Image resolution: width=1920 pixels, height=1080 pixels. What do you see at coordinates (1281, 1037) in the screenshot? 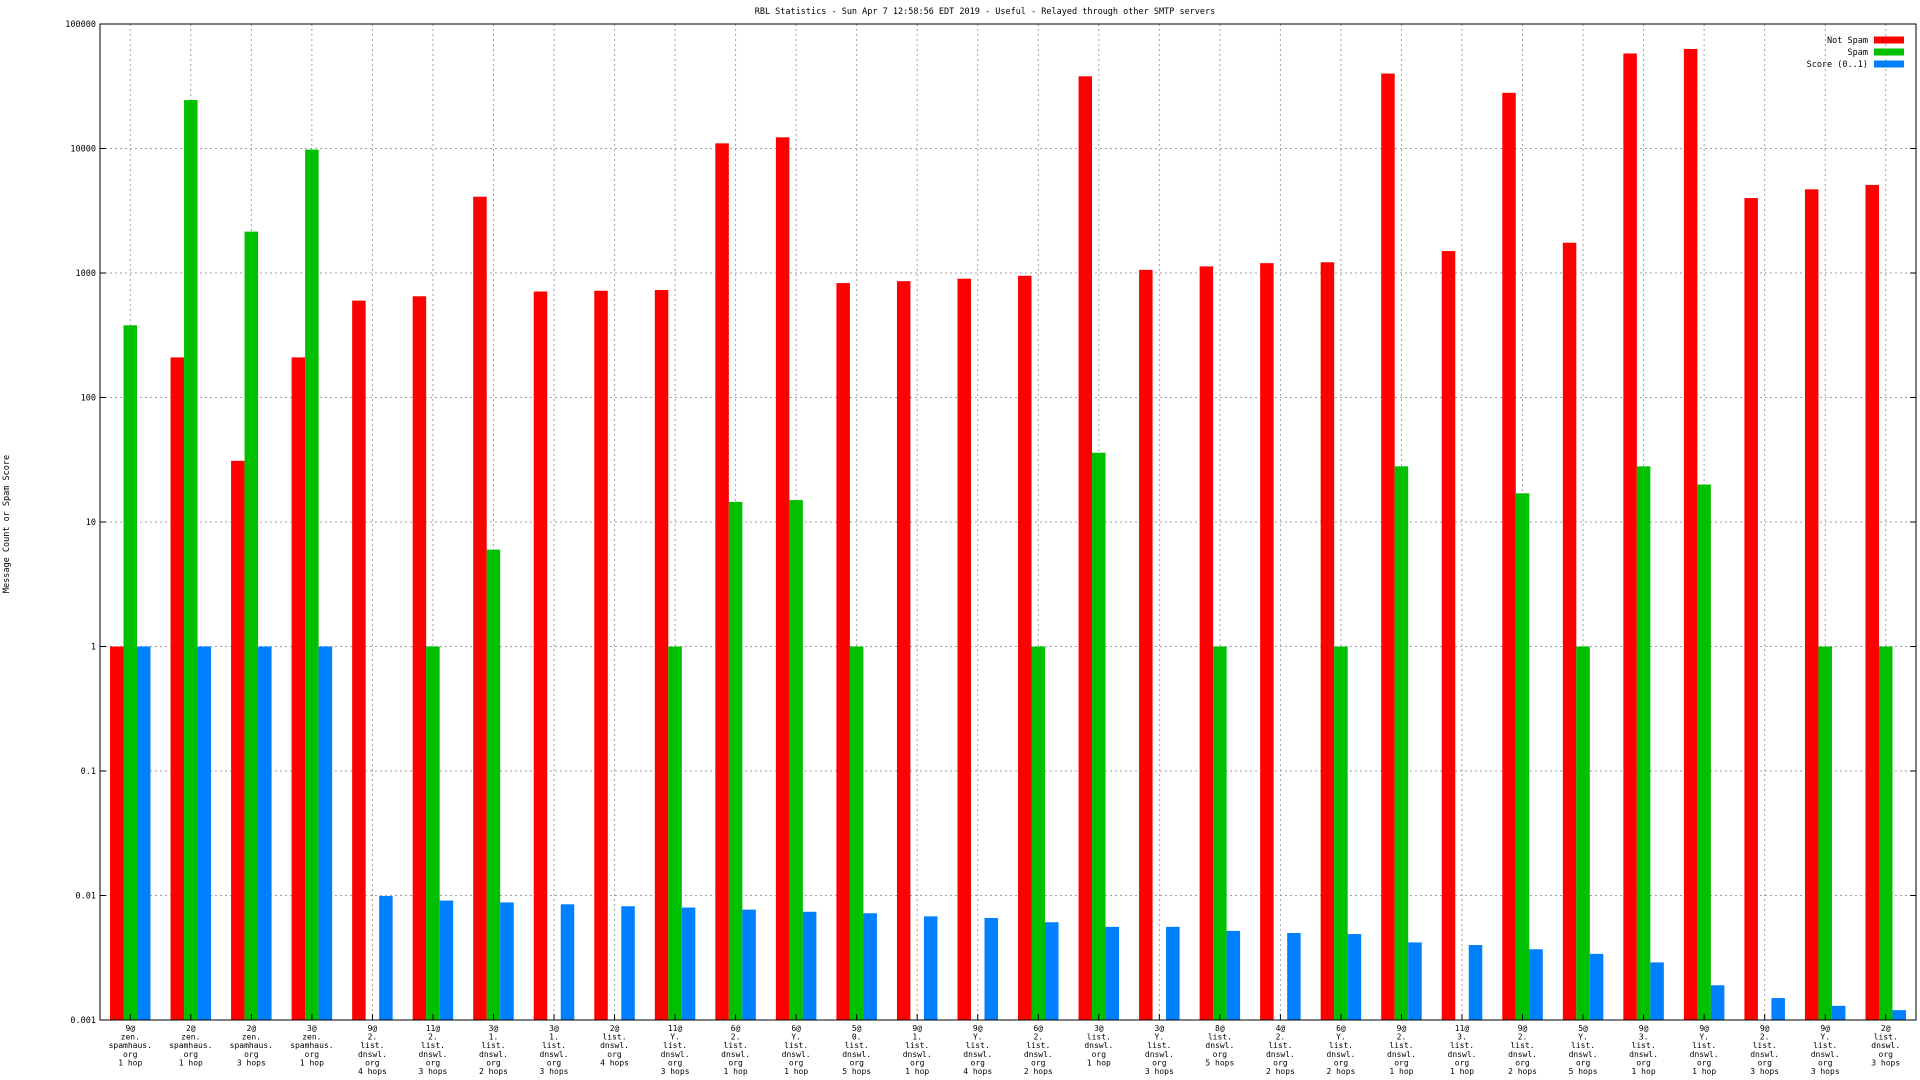
I see `x-tick-label: 2.` at bounding box center [1281, 1037].